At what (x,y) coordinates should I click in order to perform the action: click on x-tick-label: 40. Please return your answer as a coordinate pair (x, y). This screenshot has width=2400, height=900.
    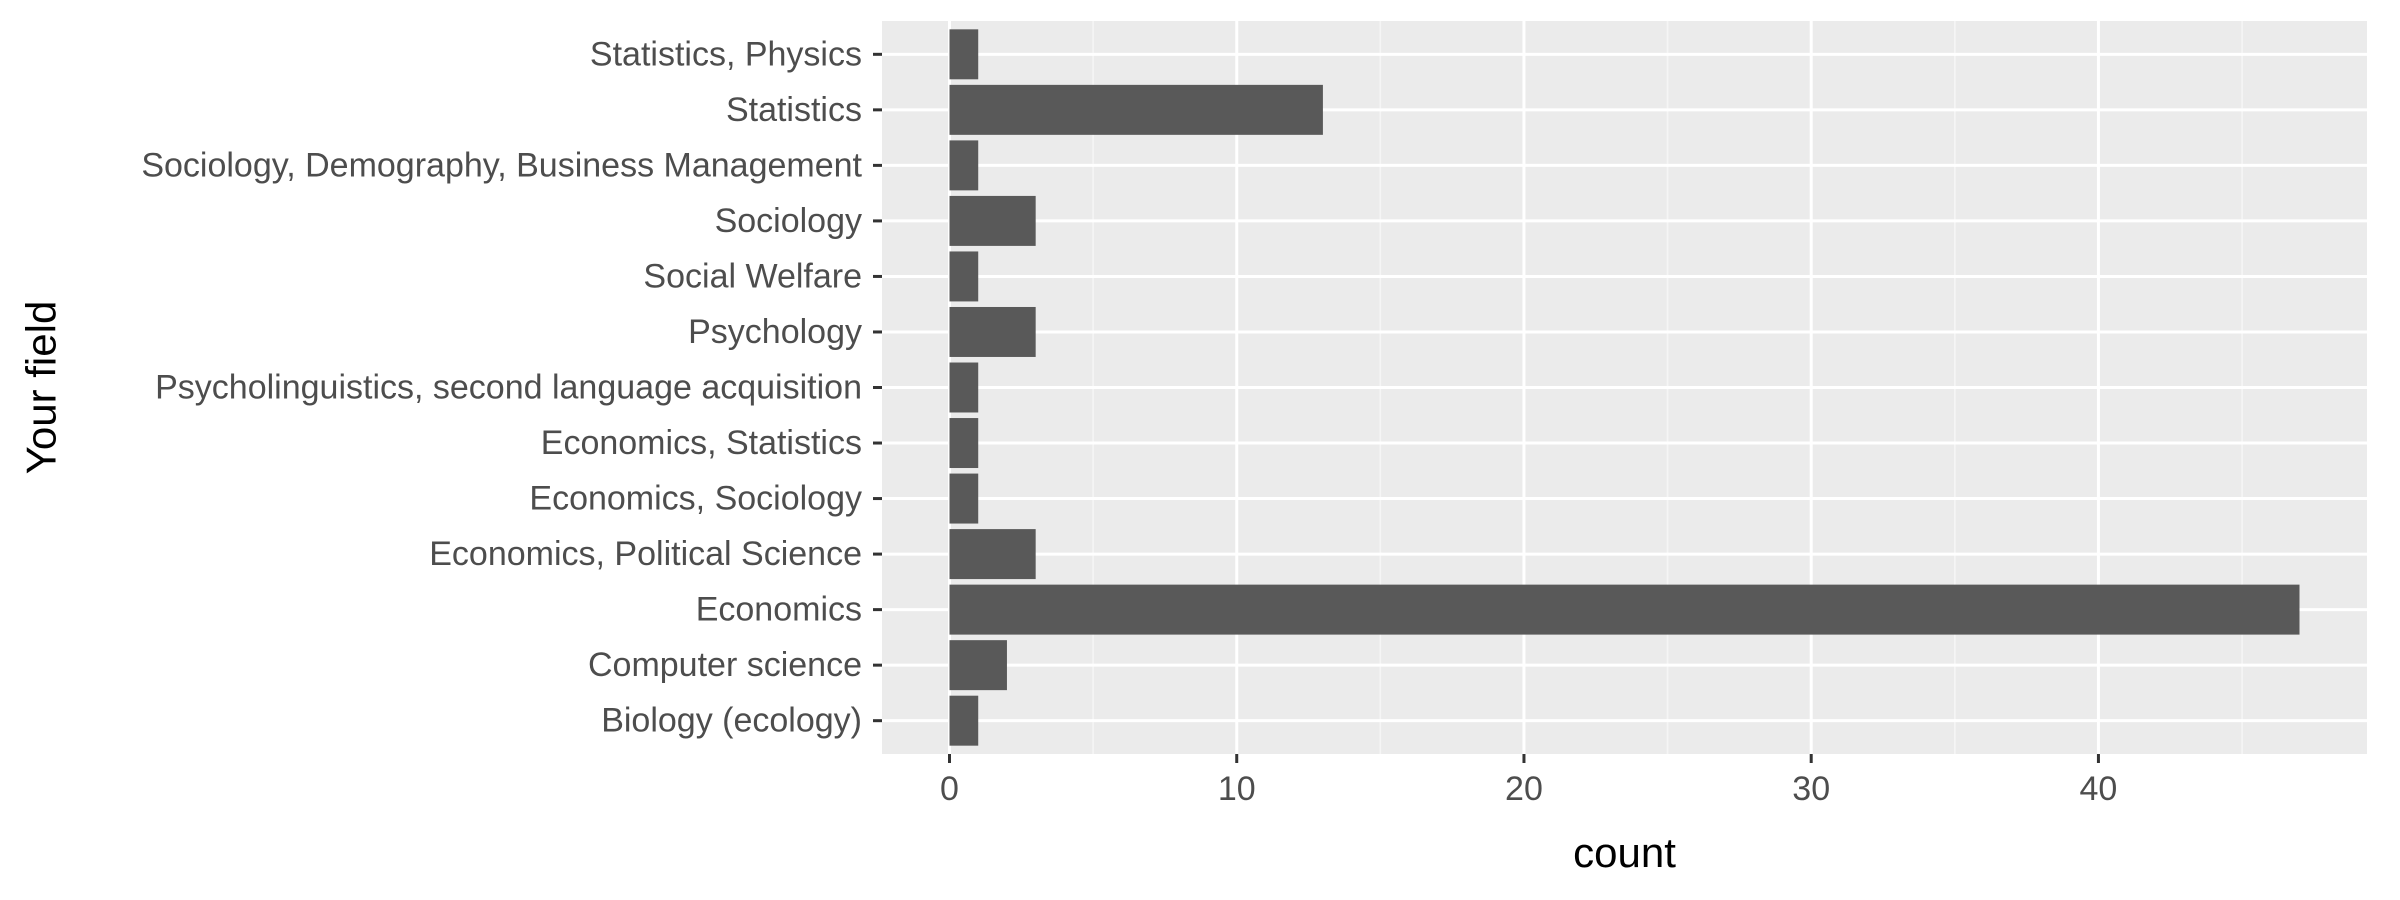
    Looking at the image, I should click on (2099, 789).